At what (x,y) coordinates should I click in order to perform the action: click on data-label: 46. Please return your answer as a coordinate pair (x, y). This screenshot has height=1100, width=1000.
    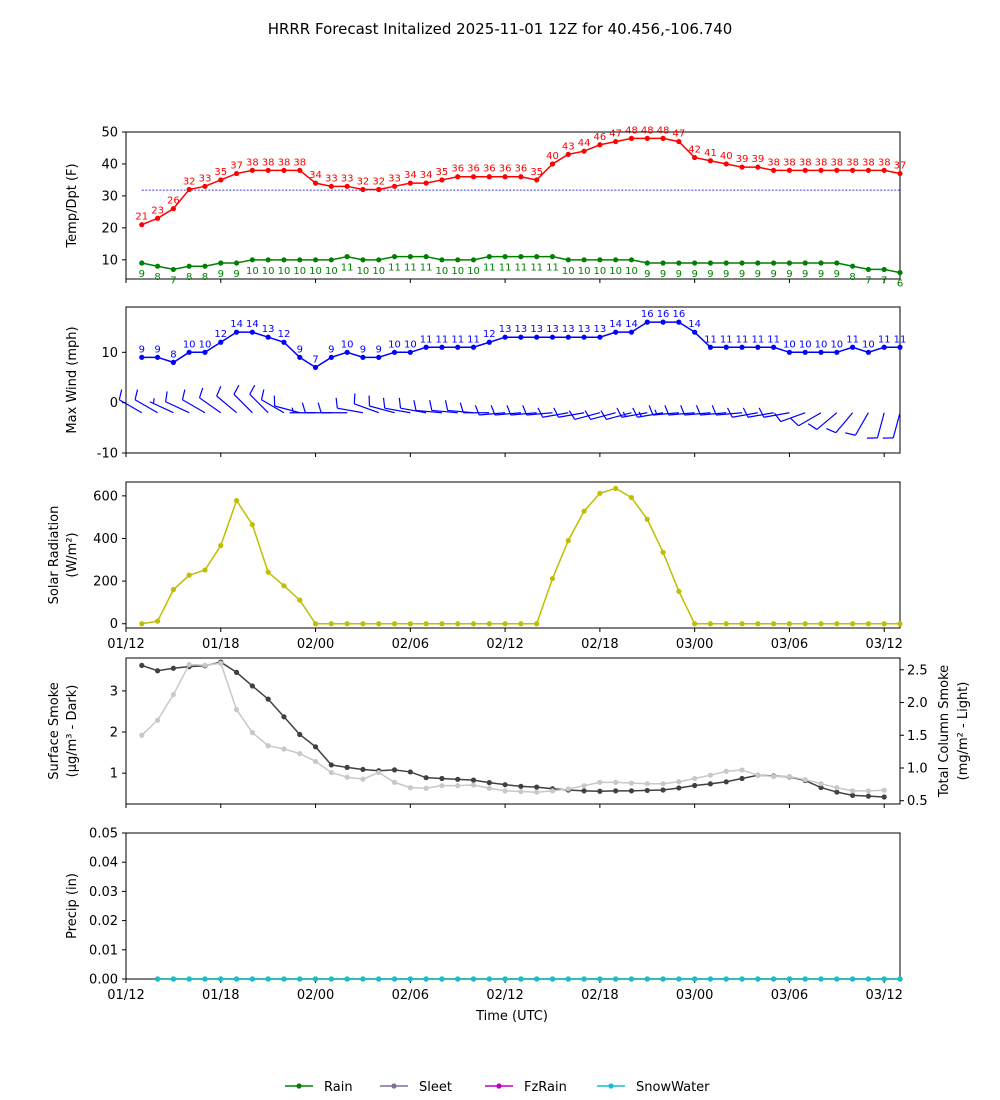
    Looking at the image, I should click on (600, 137).